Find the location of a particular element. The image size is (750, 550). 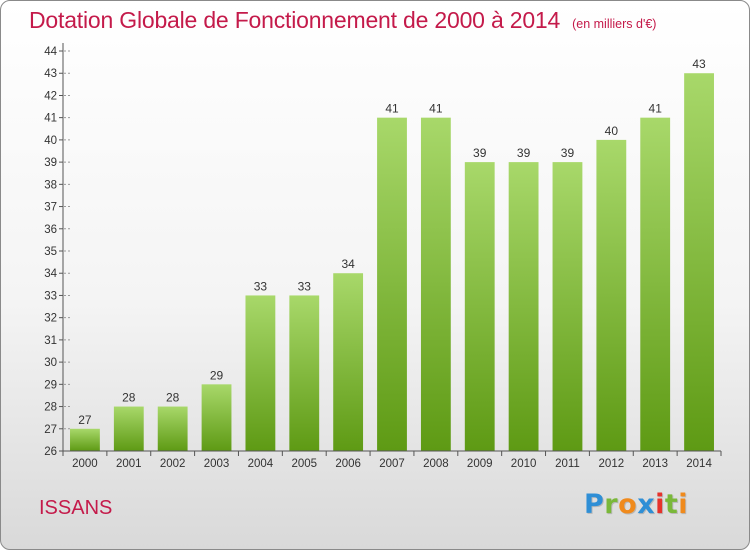

x-tick-label: 2014 is located at coordinates (699, 464).